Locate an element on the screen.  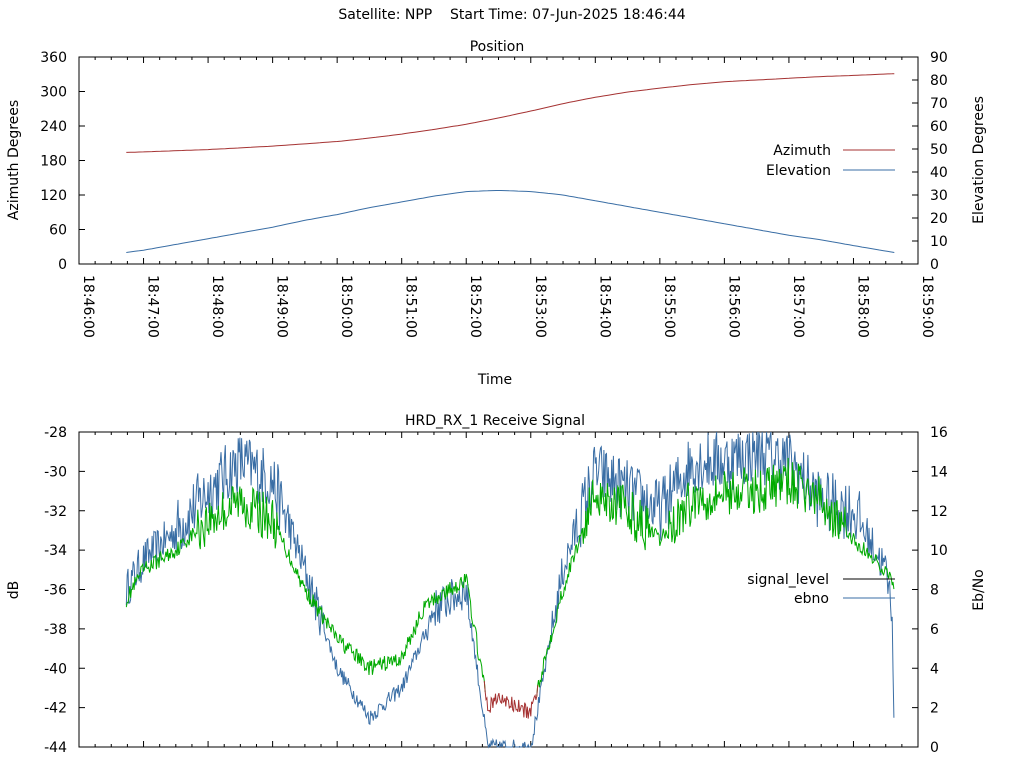
position-x-tick-label: 18:47:00 is located at coordinates (153, 306).